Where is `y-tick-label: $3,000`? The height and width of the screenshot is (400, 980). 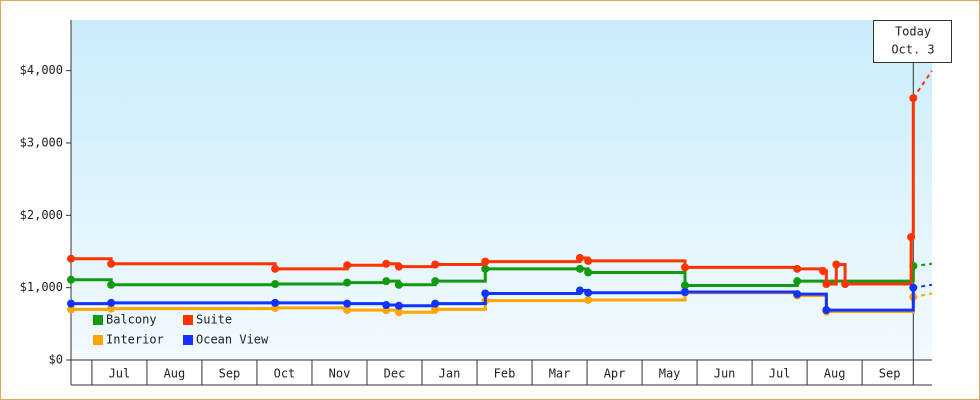
y-tick-label: $3,000 is located at coordinates (41, 142).